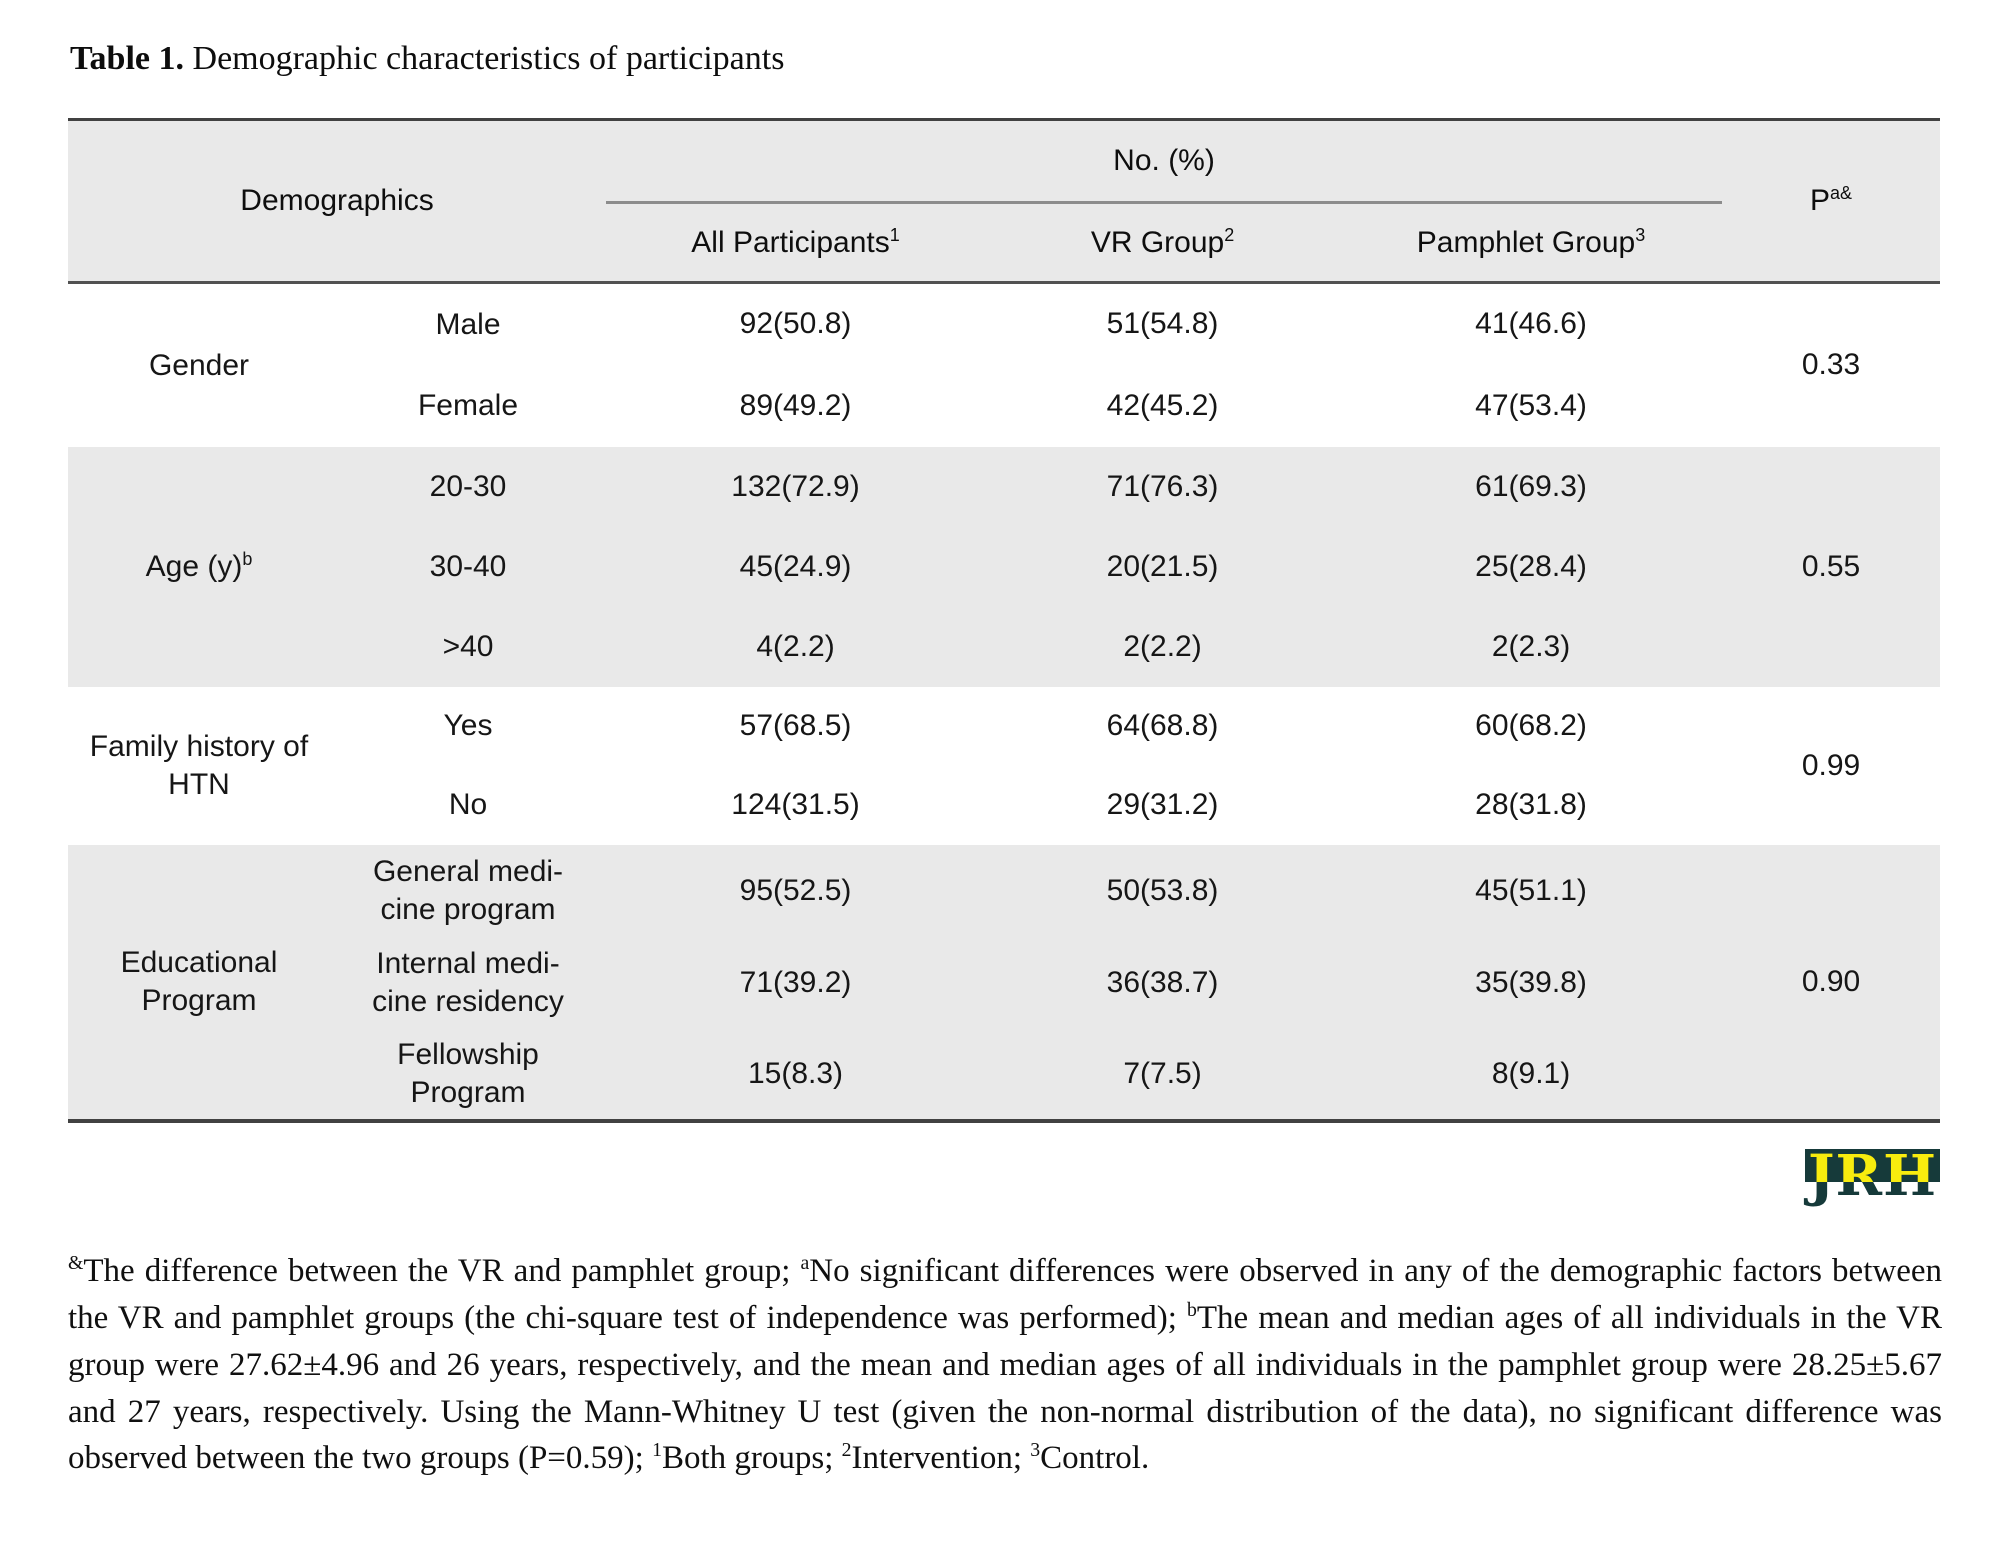  What do you see at coordinates (468, 566) in the screenshot?
I see `category-cell: 30-40` at bounding box center [468, 566].